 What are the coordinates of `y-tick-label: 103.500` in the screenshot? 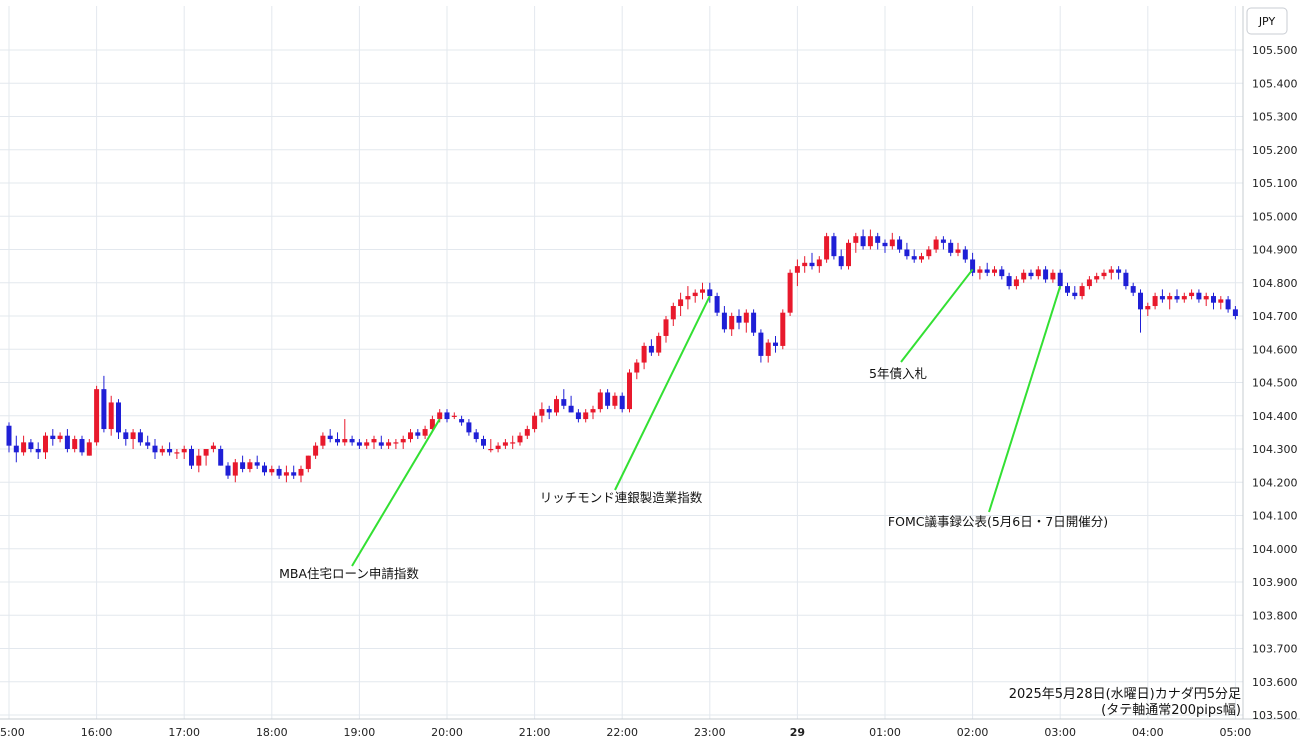 It's located at (1275, 715).